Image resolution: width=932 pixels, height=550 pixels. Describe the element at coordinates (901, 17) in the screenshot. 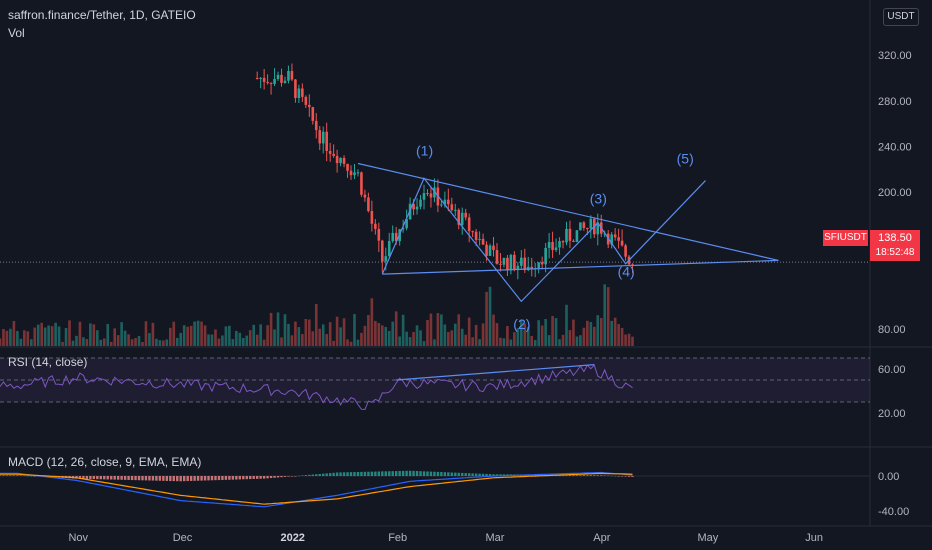

I see `currency-unit: USDT` at that location.